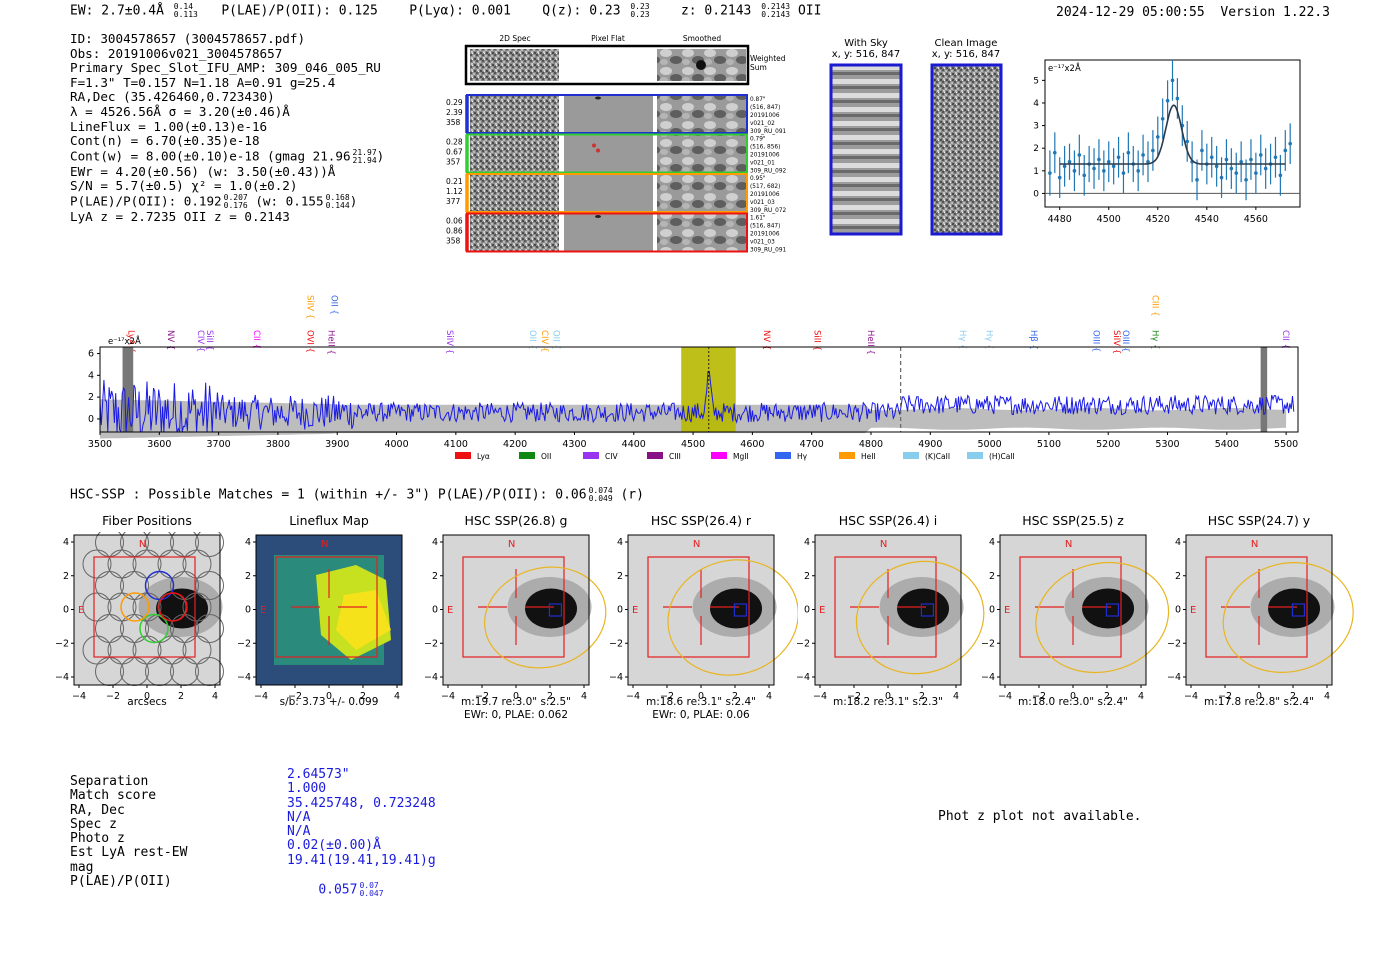  What do you see at coordinates (1130, 12) in the screenshot?
I see `header-timestamp: 2024-12-29 05:00:55` at bounding box center [1130, 12].